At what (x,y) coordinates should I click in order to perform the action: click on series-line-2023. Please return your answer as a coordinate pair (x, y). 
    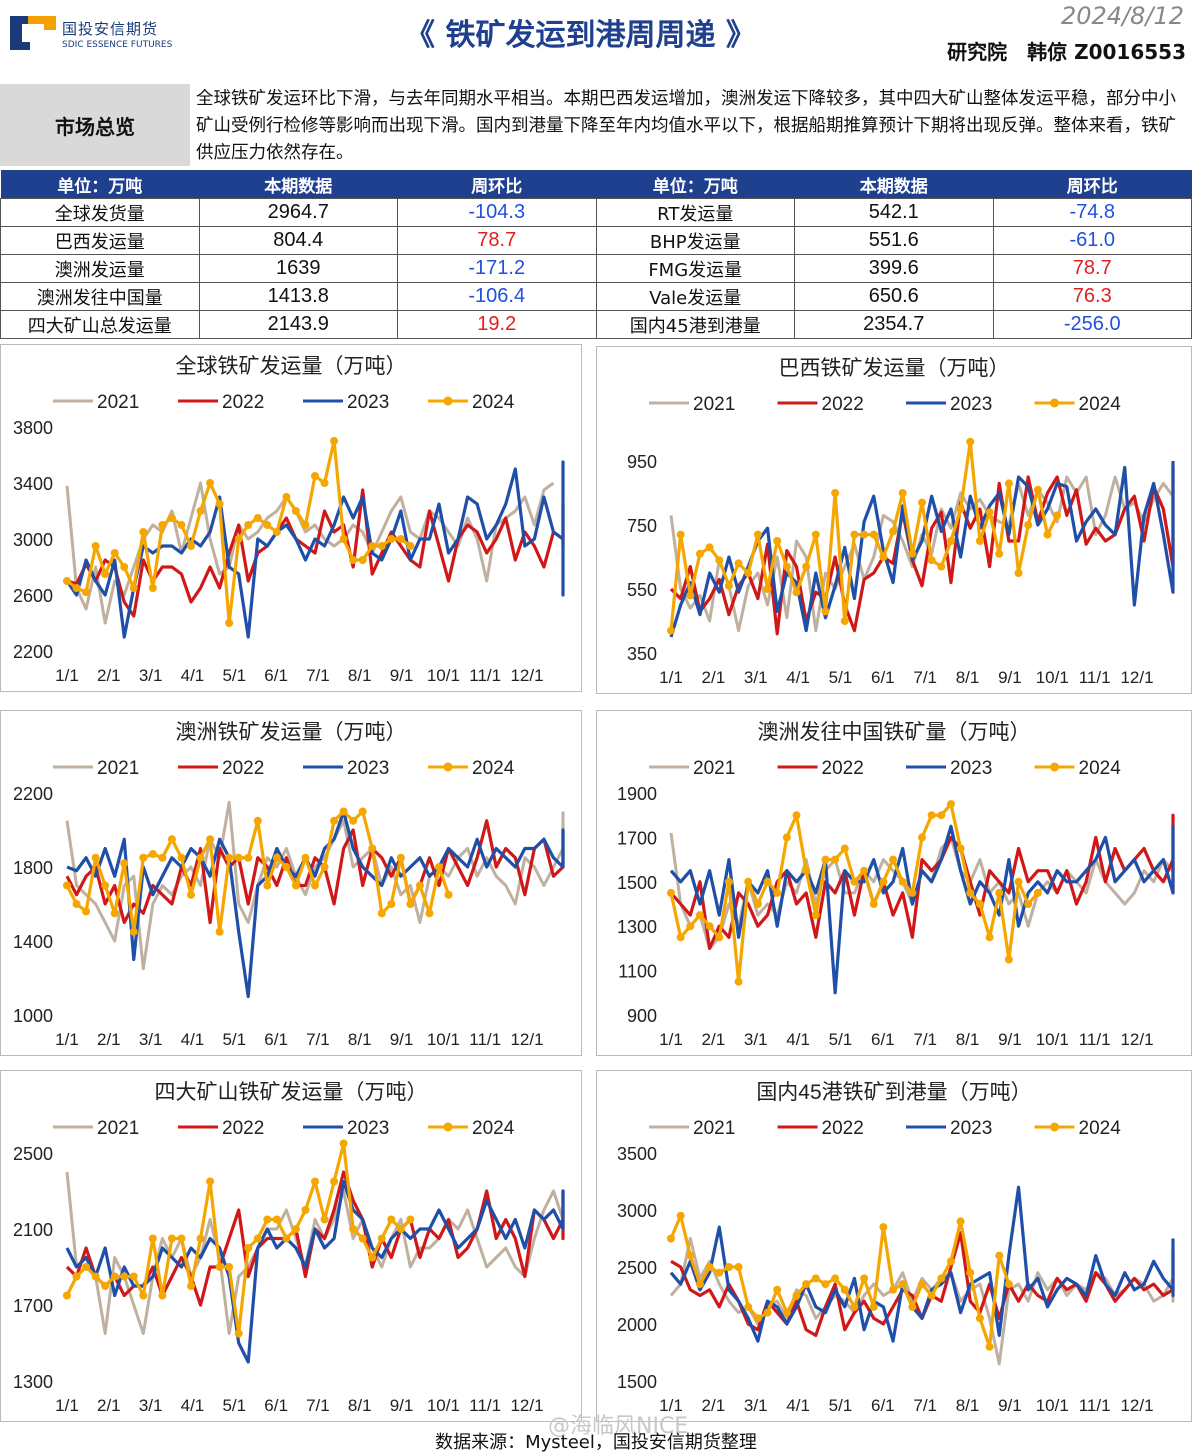
    Looking at the image, I should click on (315, 904).